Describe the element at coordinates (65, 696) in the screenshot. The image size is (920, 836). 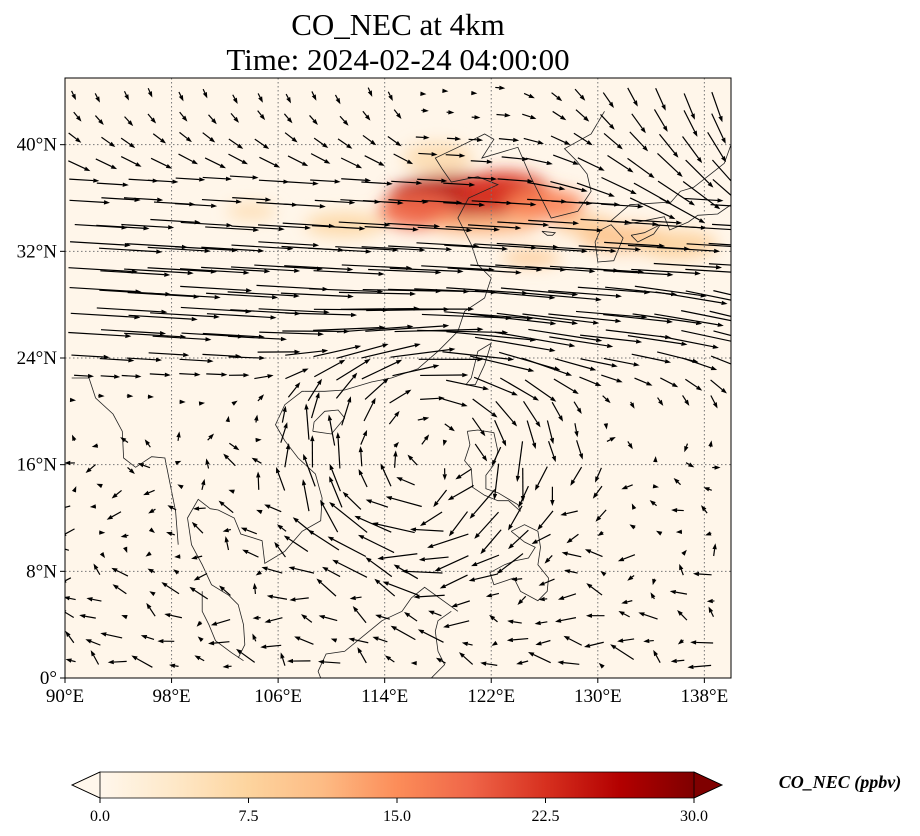
I see `x-tick-label: 90°E` at that location.